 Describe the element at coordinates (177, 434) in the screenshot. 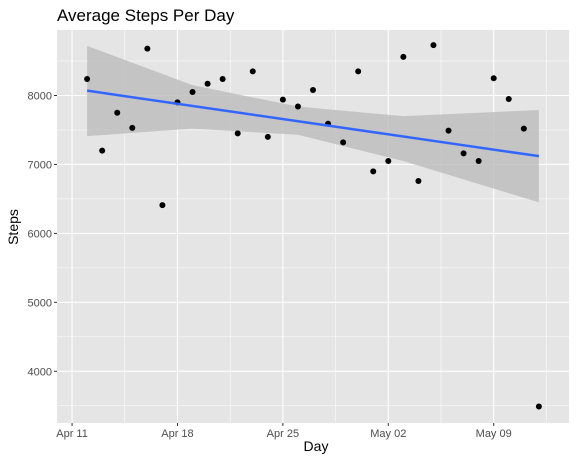

I see `x-tick-label: Apr 18` at that location.